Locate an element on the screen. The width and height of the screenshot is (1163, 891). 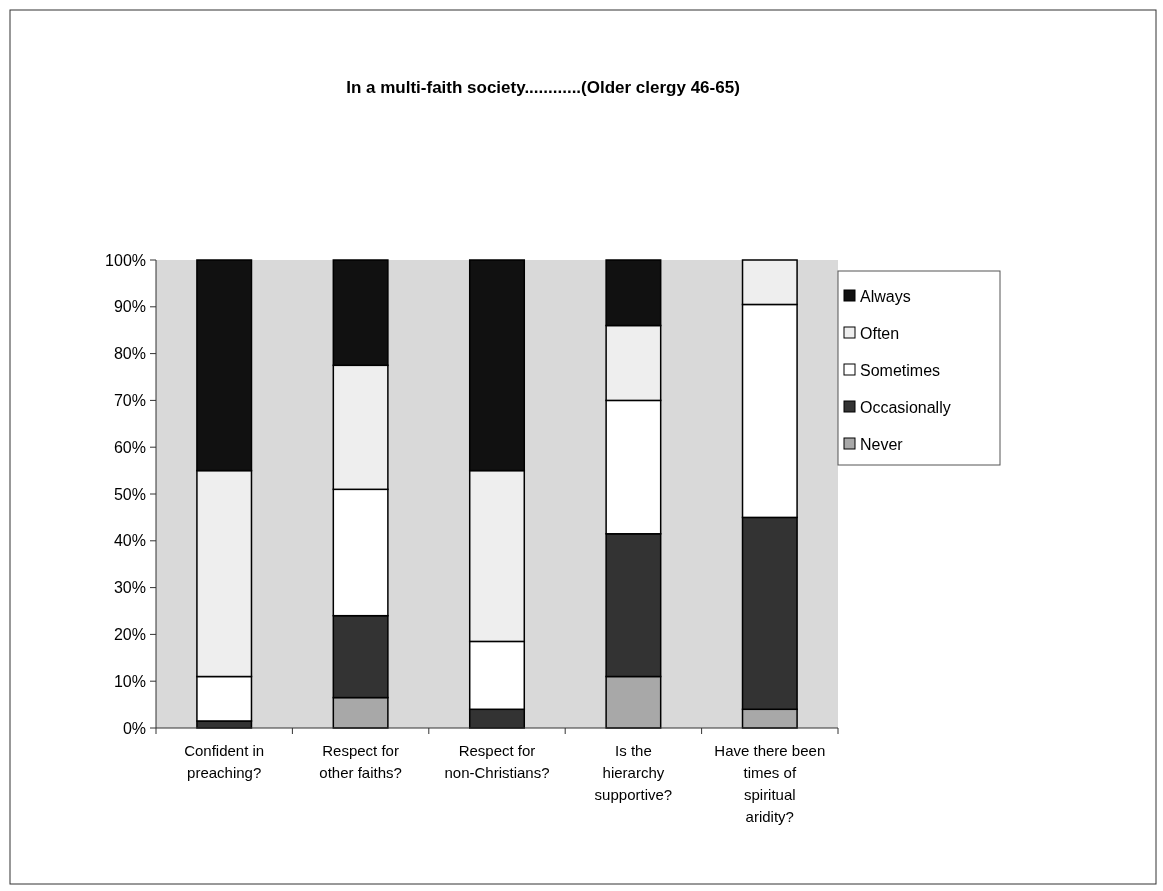
x-tick-label: Is the hierarchy supportive? is located at coordinates (633, 772).